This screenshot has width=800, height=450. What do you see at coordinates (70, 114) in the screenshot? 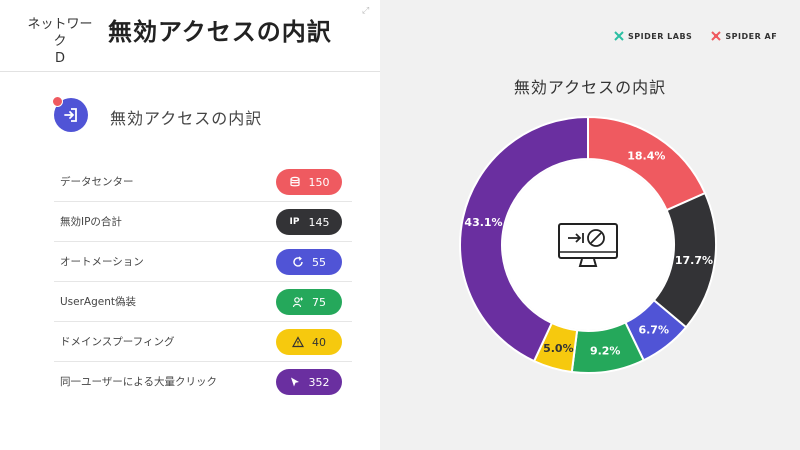
I see `sign-in-icon` at bounding box center [70, 114].